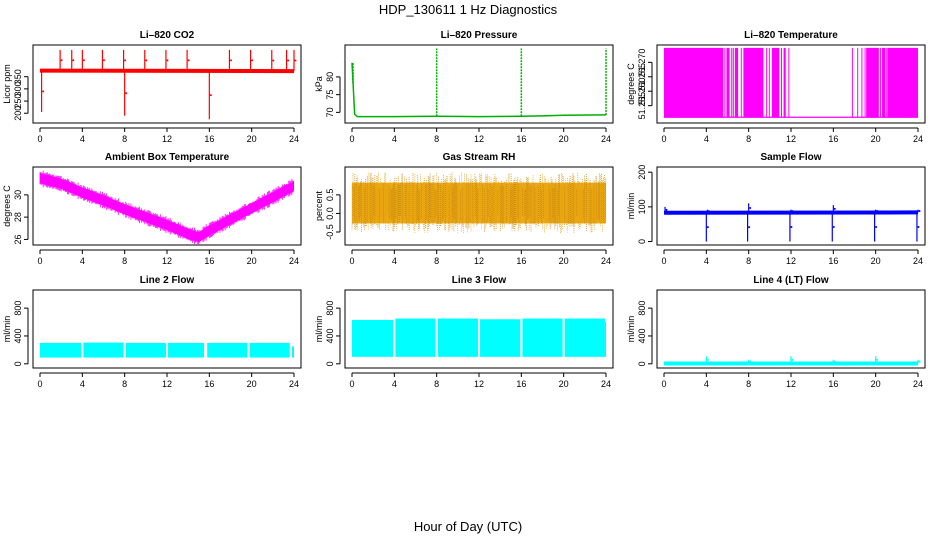 This screenshot has height=540, width=936. Describe the element at coordinates (479, 280) in the screenshot. I see `chart-title: Line 3 Flow` at that location.